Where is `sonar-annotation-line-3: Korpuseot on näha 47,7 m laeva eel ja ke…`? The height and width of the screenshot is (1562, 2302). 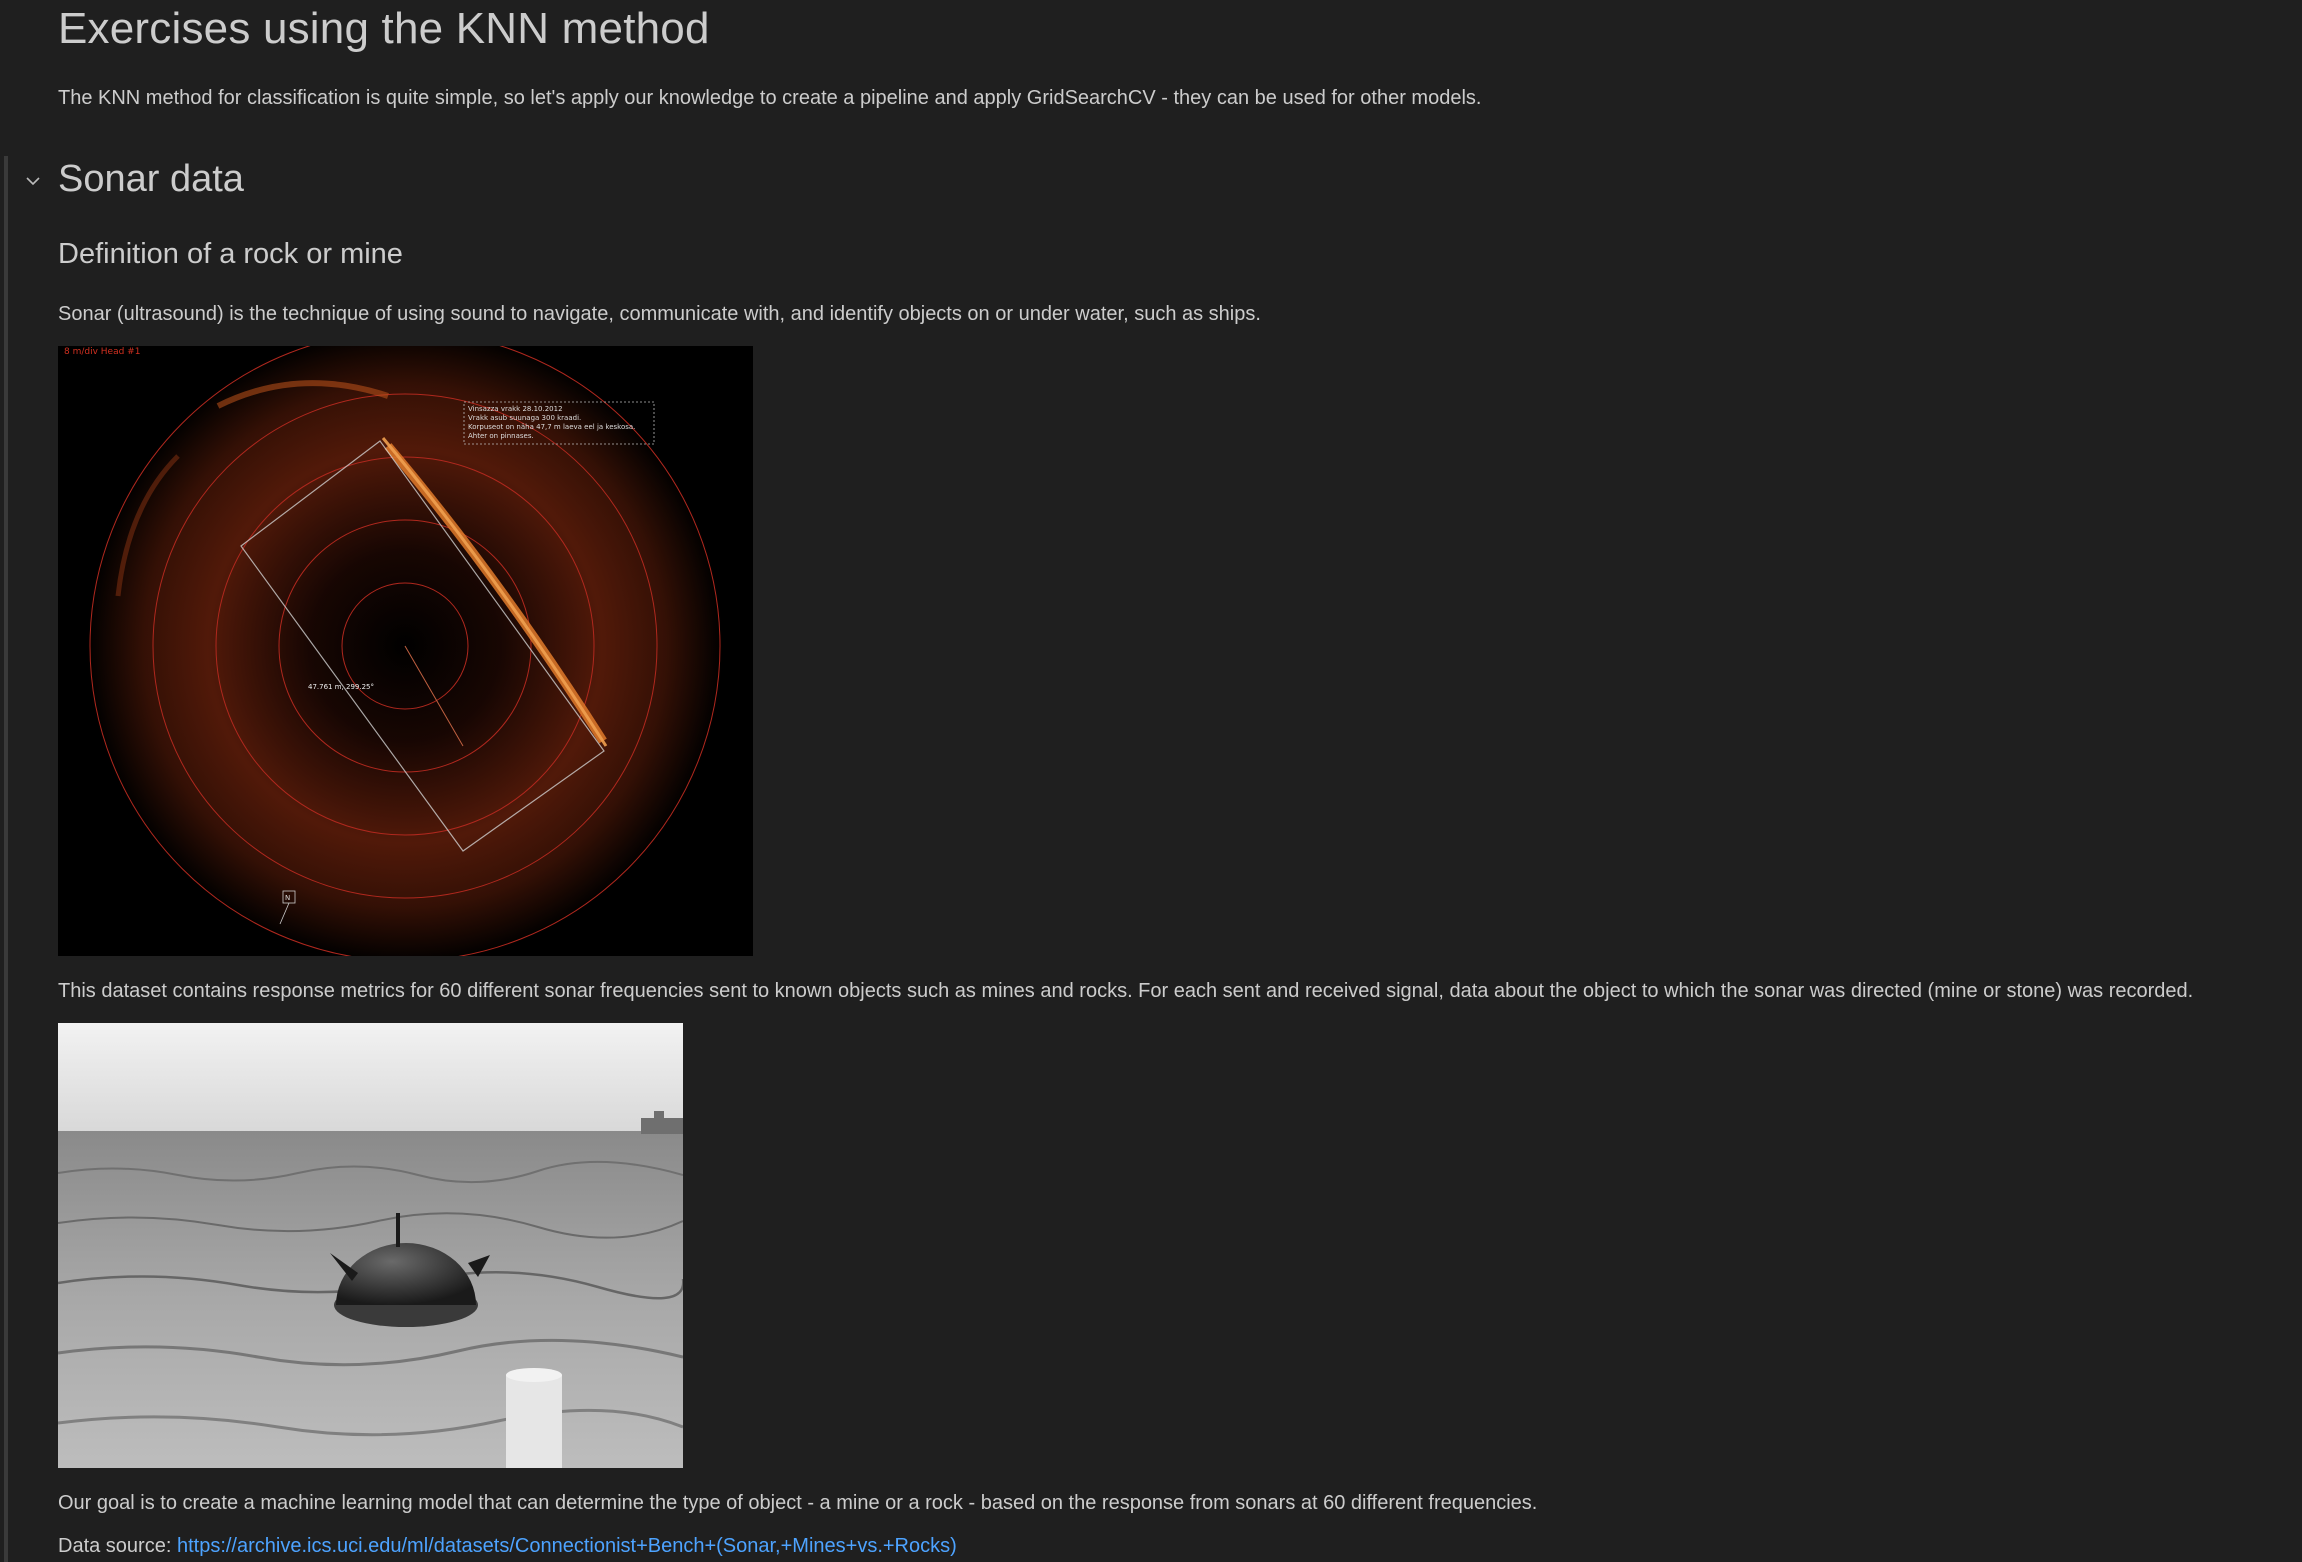
sonar-annotation-line-3: Korpuseot on näha 47,7 m laeva eel ja ke… is located at coordinates (551, 427).